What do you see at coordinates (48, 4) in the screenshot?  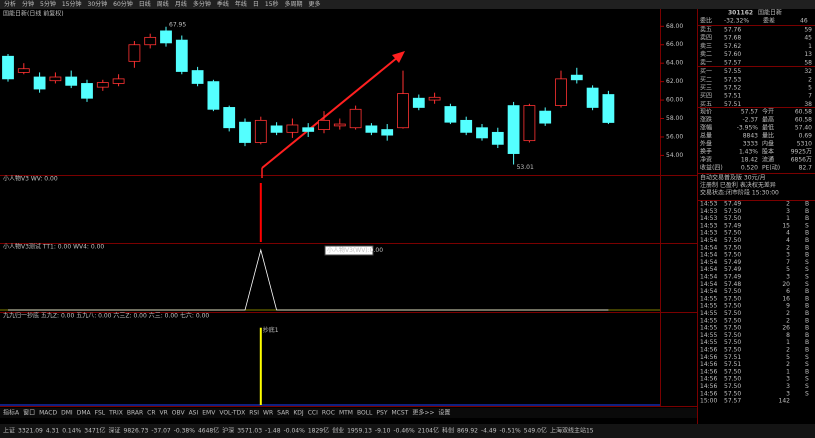 I see `menu-item: 5分钟` at bounding box center [48, 4].